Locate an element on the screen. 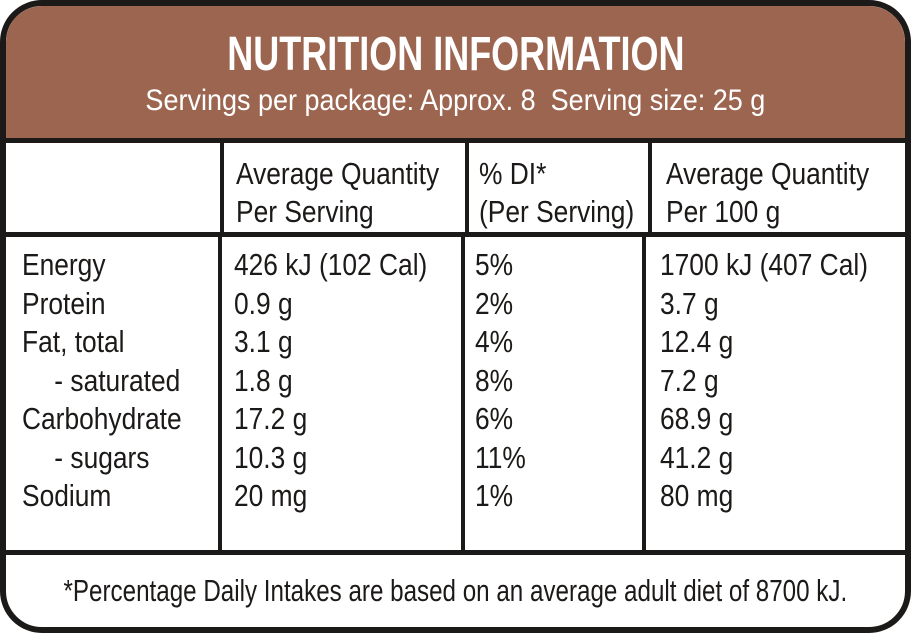 This screenshot has width=911, height=633. header-cell-per-100g: Average Quantity Per 100 g is located at coordinates (778, 187).